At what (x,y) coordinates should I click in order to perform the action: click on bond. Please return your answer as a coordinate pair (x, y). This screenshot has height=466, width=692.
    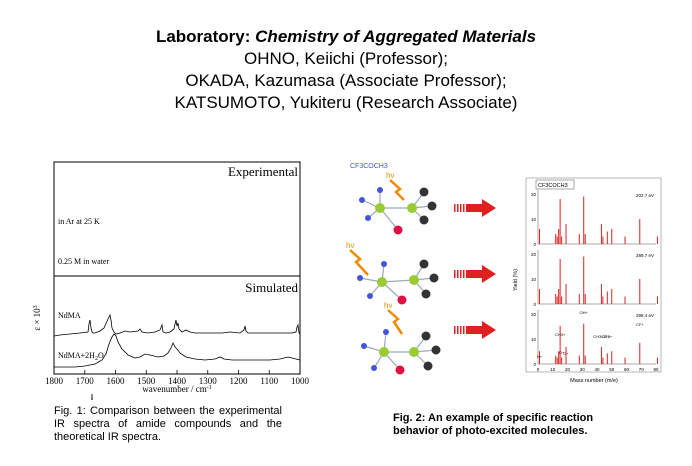
    Looking at the image, I should click on (398, 281).